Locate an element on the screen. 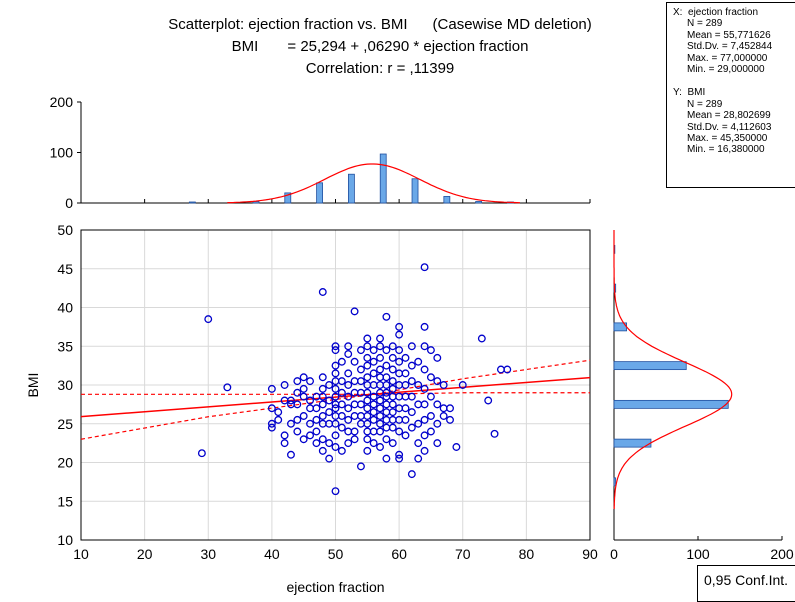 The image size is (795, 602). stats-x-mean: Mean = 55,771626 is located at coordinates (729, 35).